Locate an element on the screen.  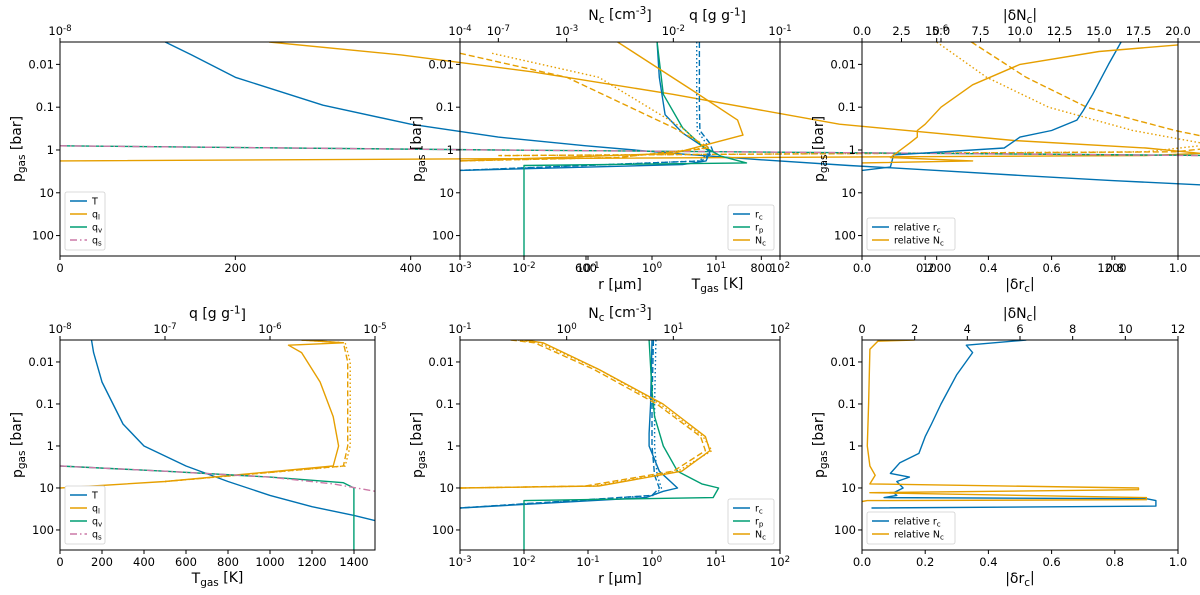
x2-tick-label: 10-2 is located at coordinates (673, 31).